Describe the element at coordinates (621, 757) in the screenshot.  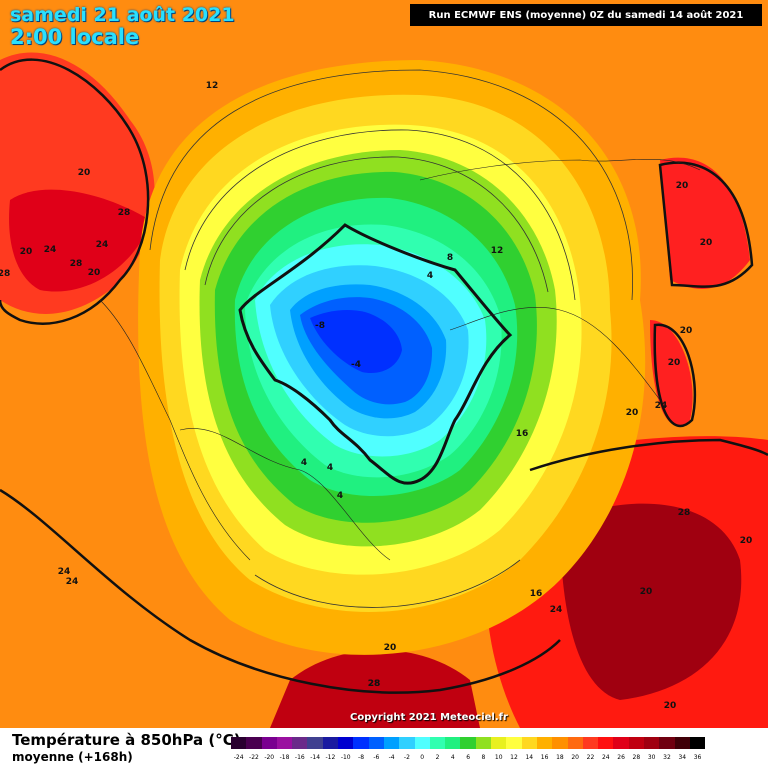
I see `scale-label: 26` at that location.